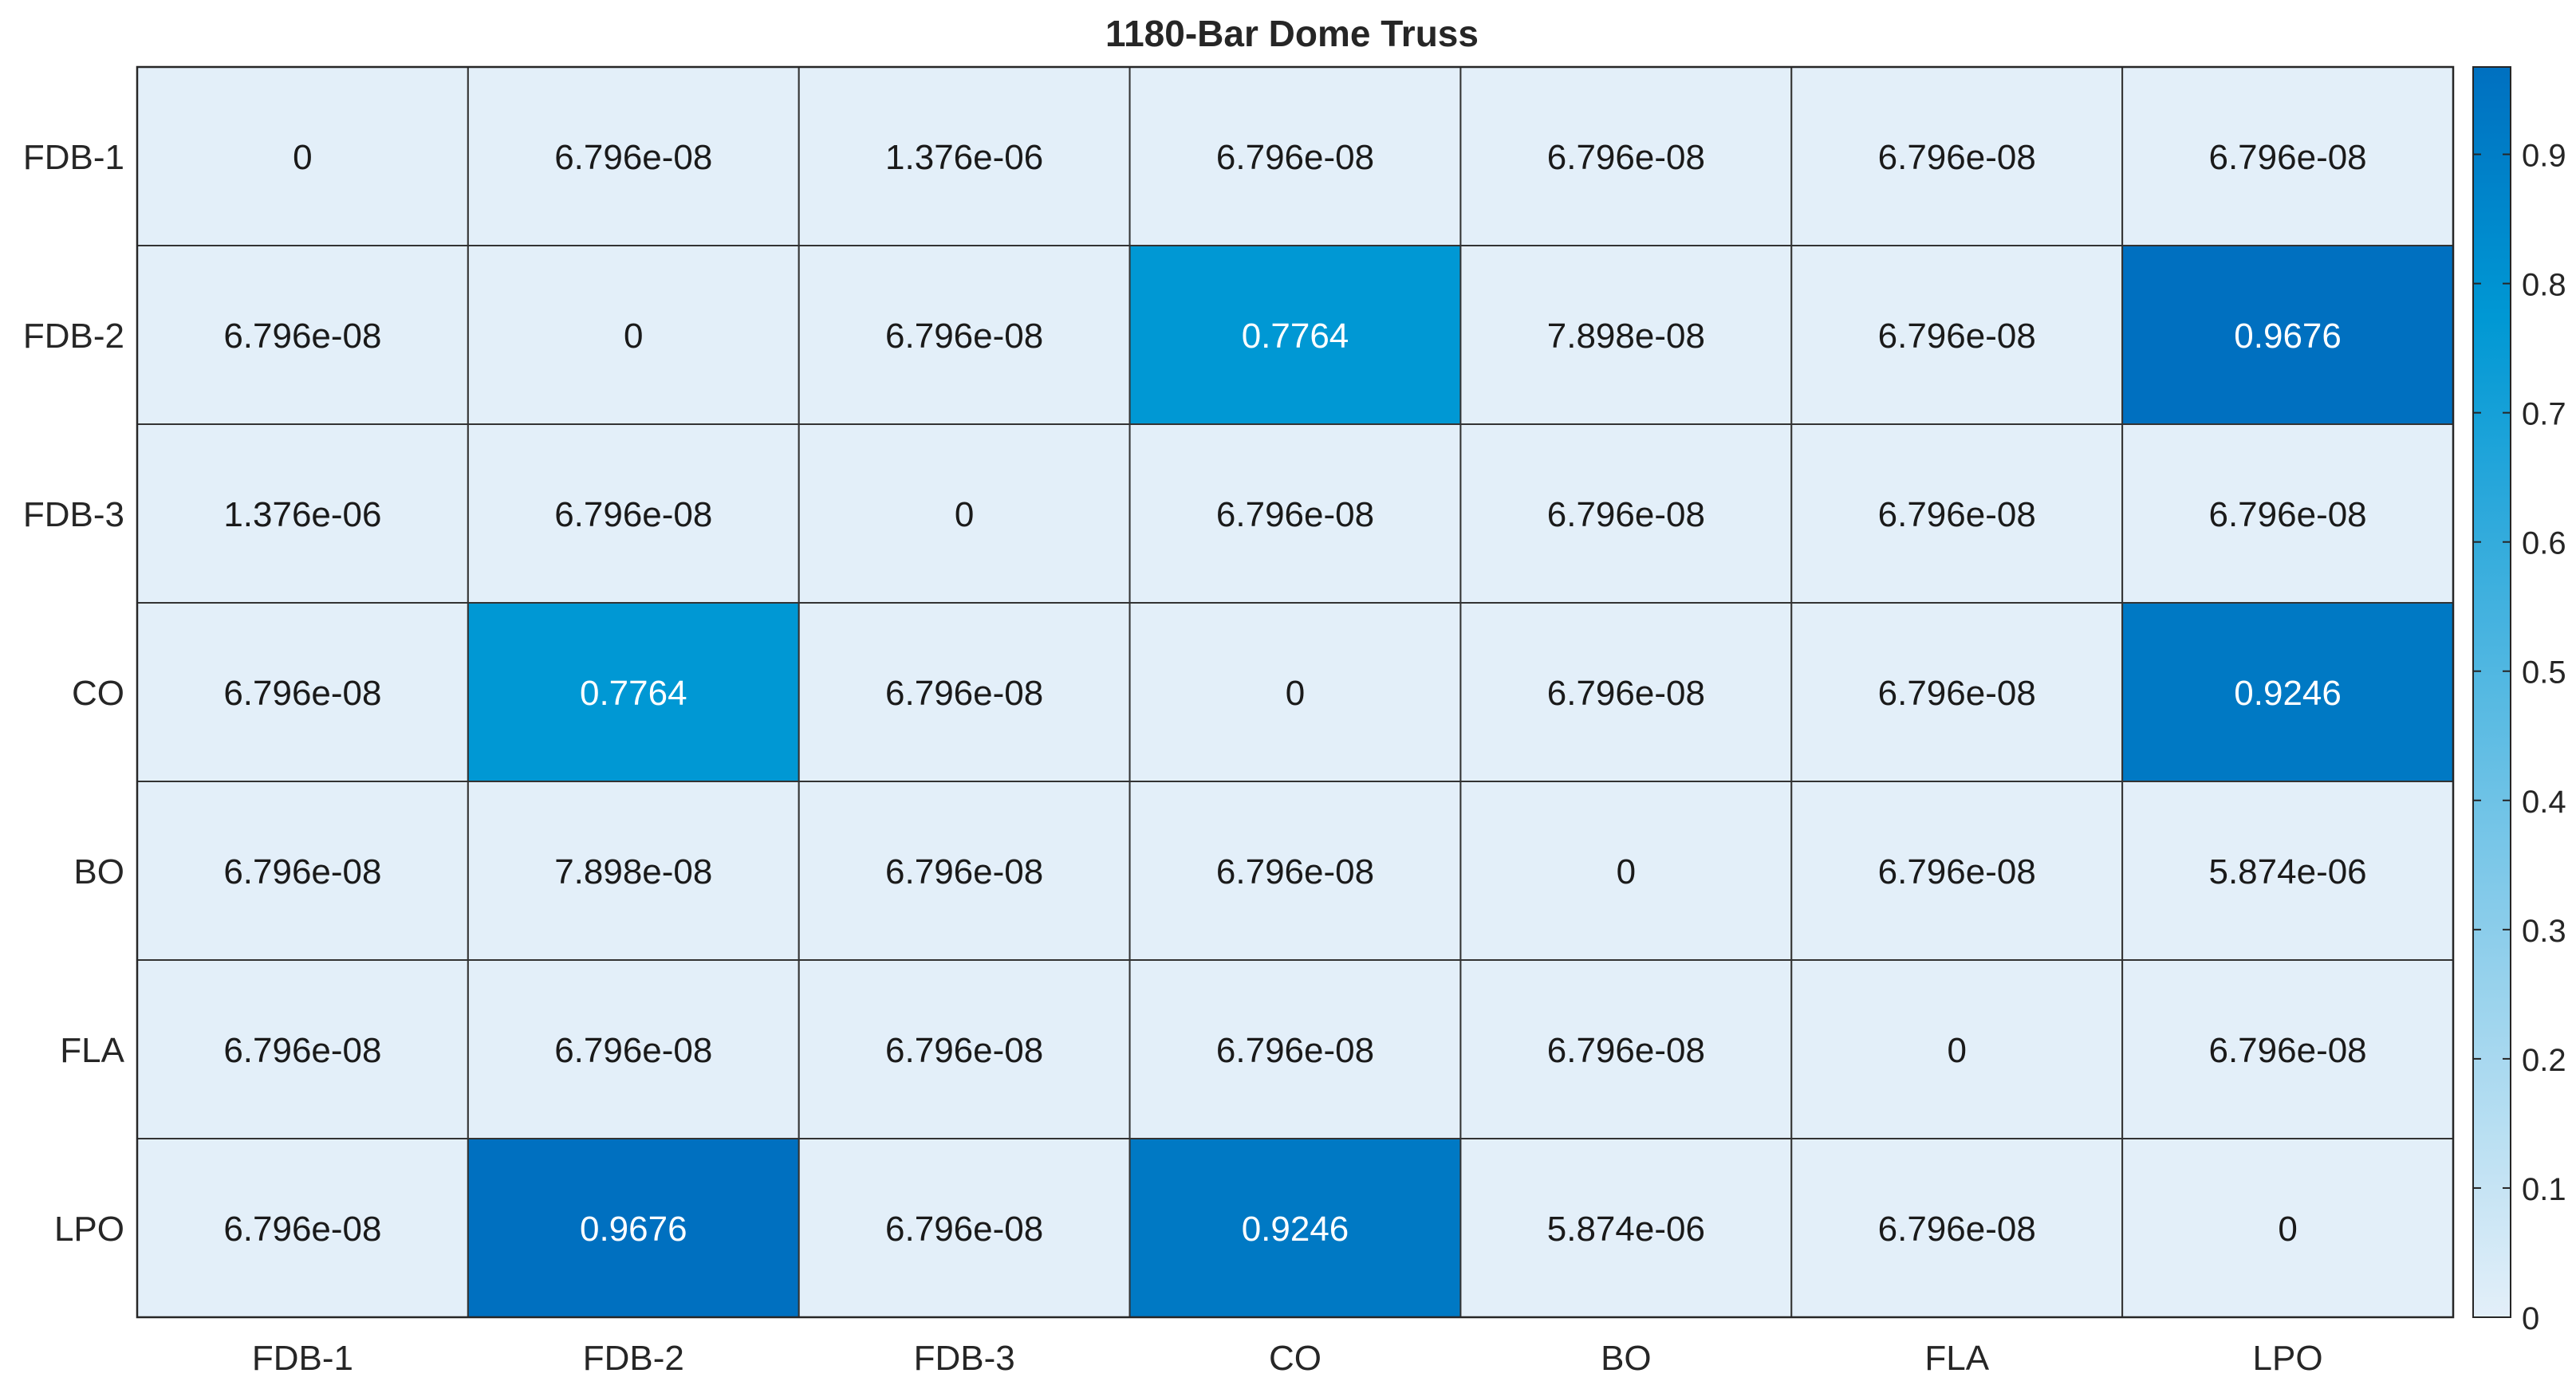  What do you see at coordinates (2544, 1060) in the screenshot?
I see `colorbar-tick-label: 0.2` at bounding box center [2544, 1060].